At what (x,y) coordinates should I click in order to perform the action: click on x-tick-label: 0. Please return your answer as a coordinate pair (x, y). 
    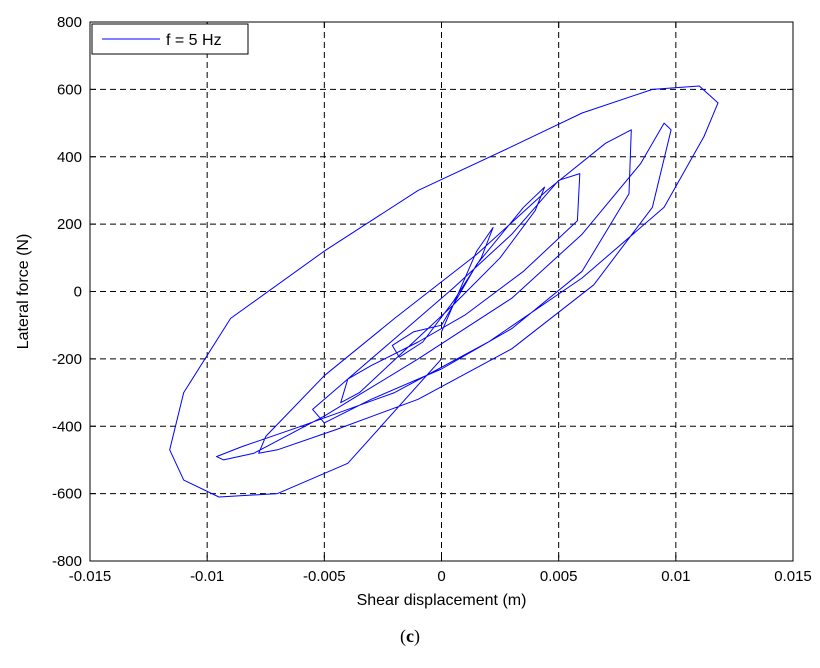
    Looking at the image, I should click on (441, 576).